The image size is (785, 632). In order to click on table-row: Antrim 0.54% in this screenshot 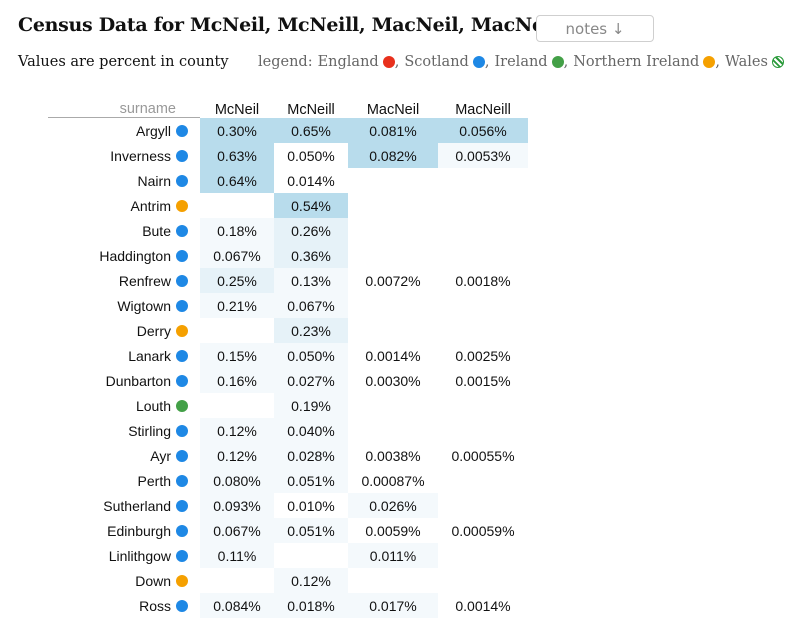, I will do `click(288, 205)`.